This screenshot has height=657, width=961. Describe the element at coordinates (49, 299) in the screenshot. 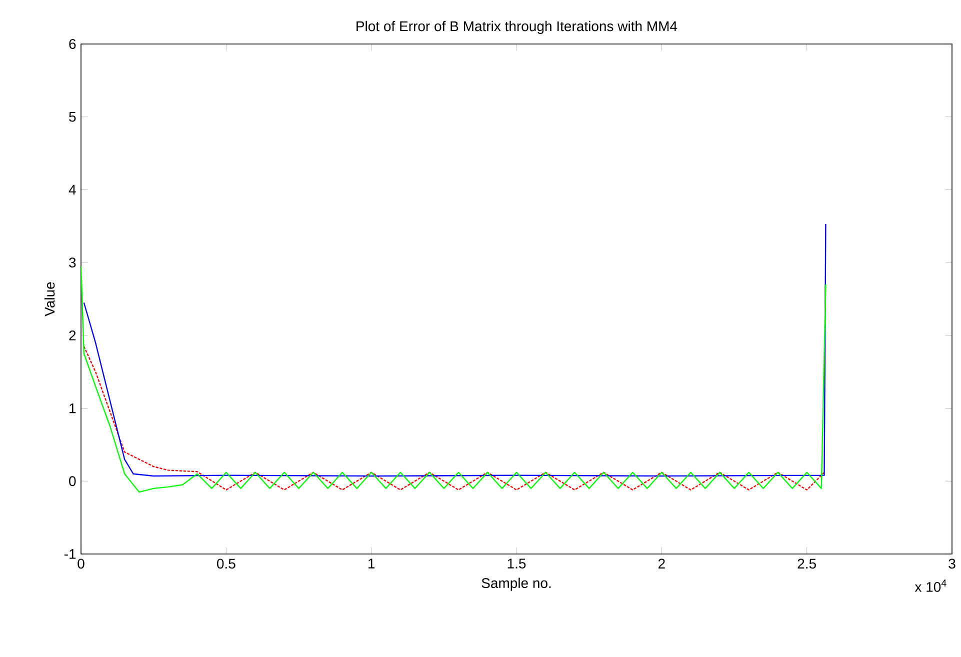

I see `y-axis-title: Value` at that location.